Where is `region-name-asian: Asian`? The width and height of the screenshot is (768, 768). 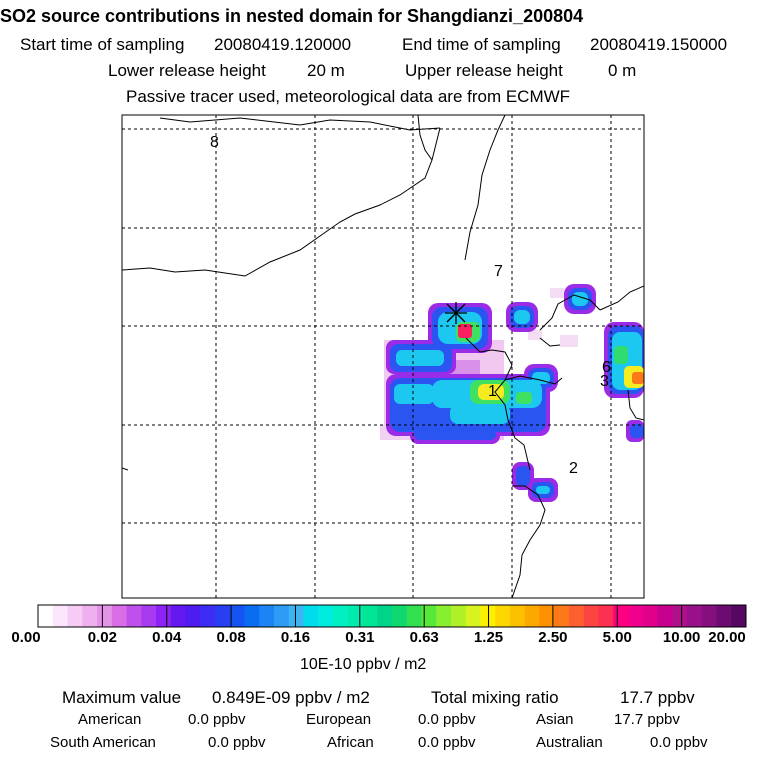
region-name-asian: Asian is located at coordinates (555, 719).